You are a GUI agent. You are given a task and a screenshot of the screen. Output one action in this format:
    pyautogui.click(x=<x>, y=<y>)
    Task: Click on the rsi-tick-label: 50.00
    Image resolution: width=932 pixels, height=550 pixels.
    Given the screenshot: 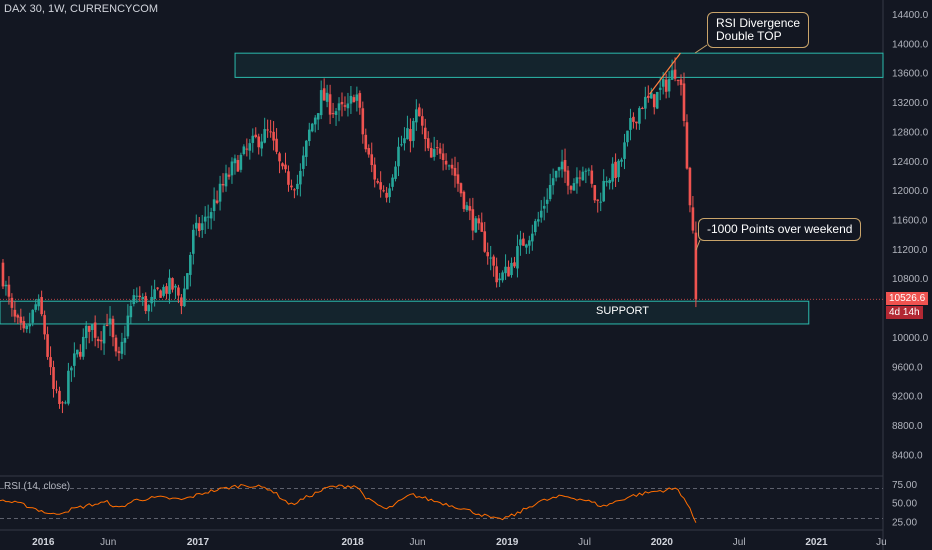 What is the action you would take?
    pyautogui.click(x=904, y=504)
    